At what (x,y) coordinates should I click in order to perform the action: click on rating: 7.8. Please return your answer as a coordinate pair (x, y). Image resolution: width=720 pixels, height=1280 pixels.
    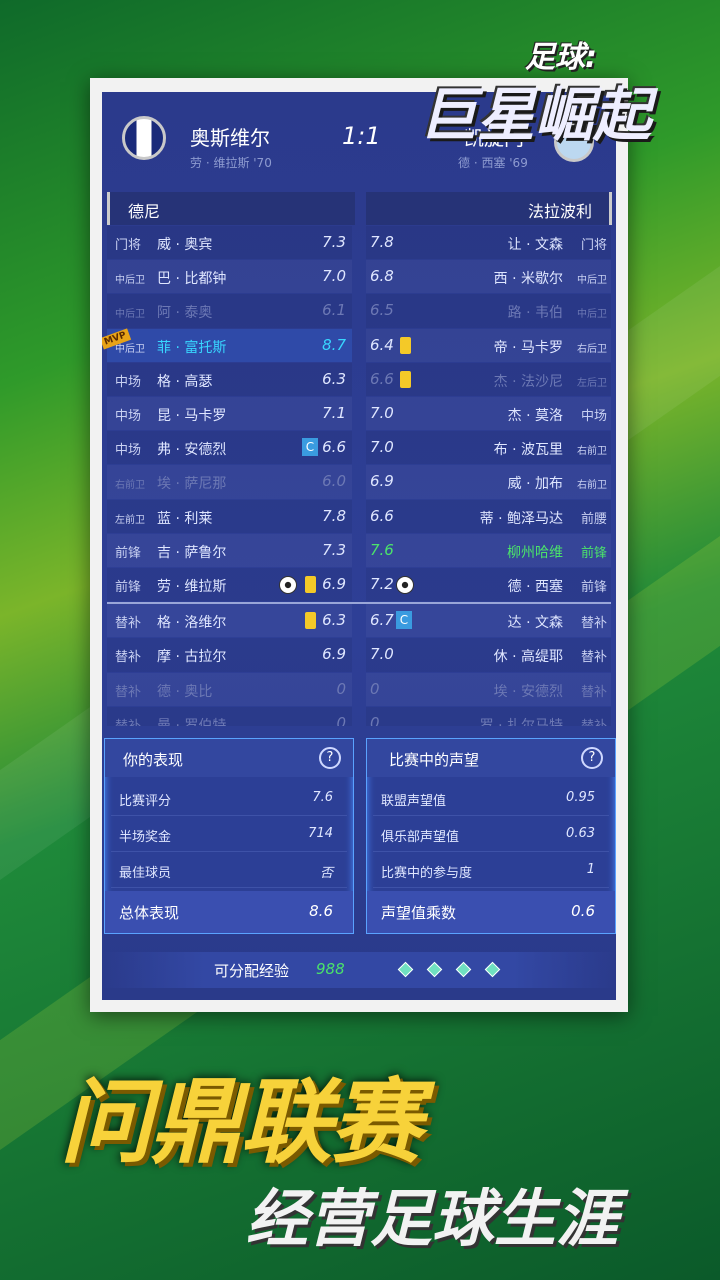
    Looking at the image, I should click on (382, 242).